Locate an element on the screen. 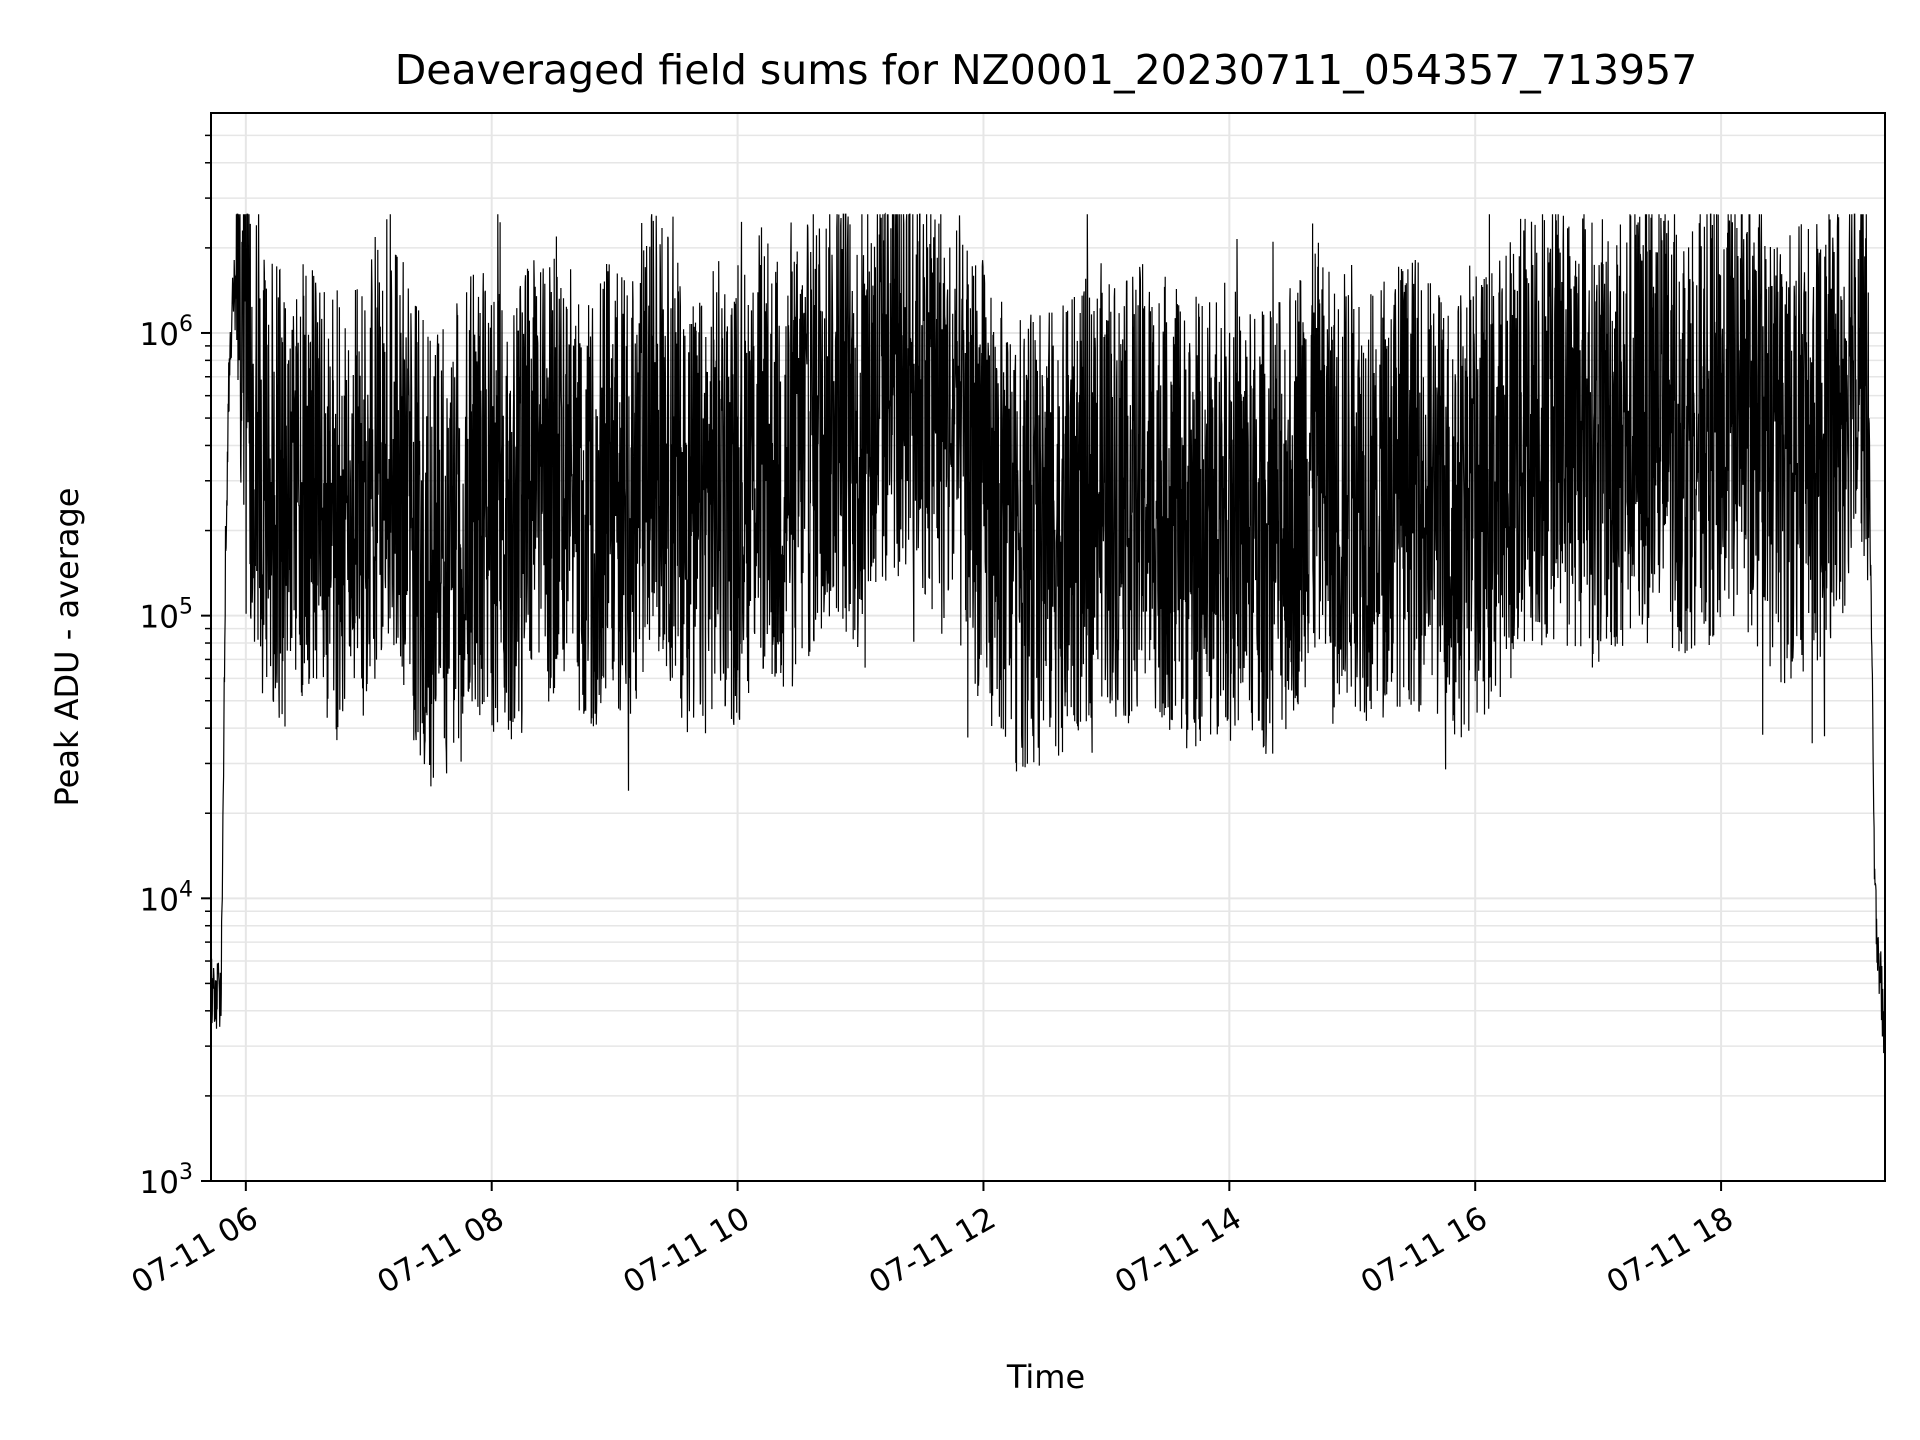  x-tick-label: 07-11 08 is located at coordinates (440, 1250).